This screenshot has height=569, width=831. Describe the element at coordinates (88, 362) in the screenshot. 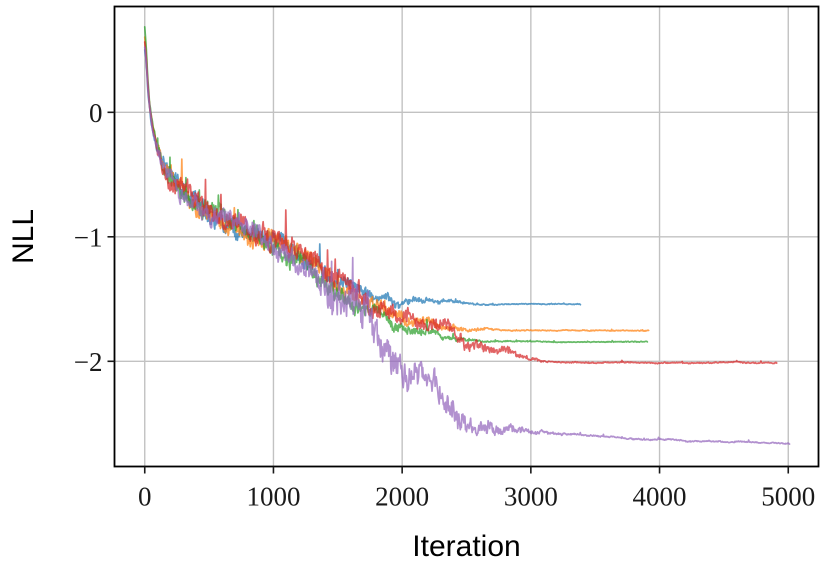

I see `y-tick-label--2: −2` at that location.